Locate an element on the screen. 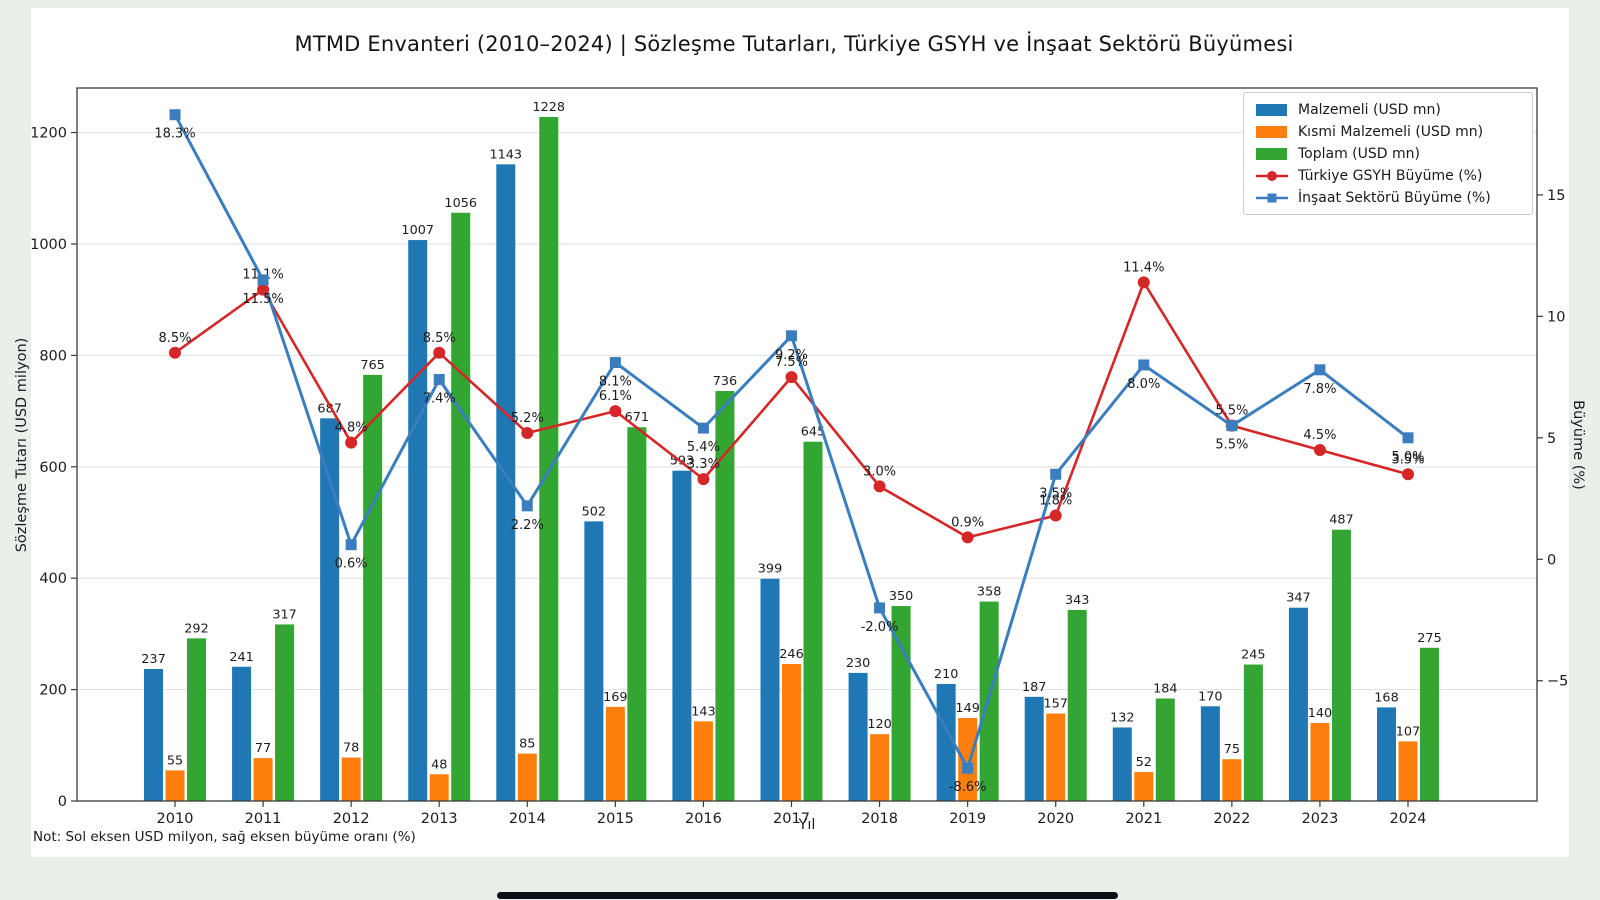  legend-label: Toplam (USD mn) is located at coordinates (1359, 153).